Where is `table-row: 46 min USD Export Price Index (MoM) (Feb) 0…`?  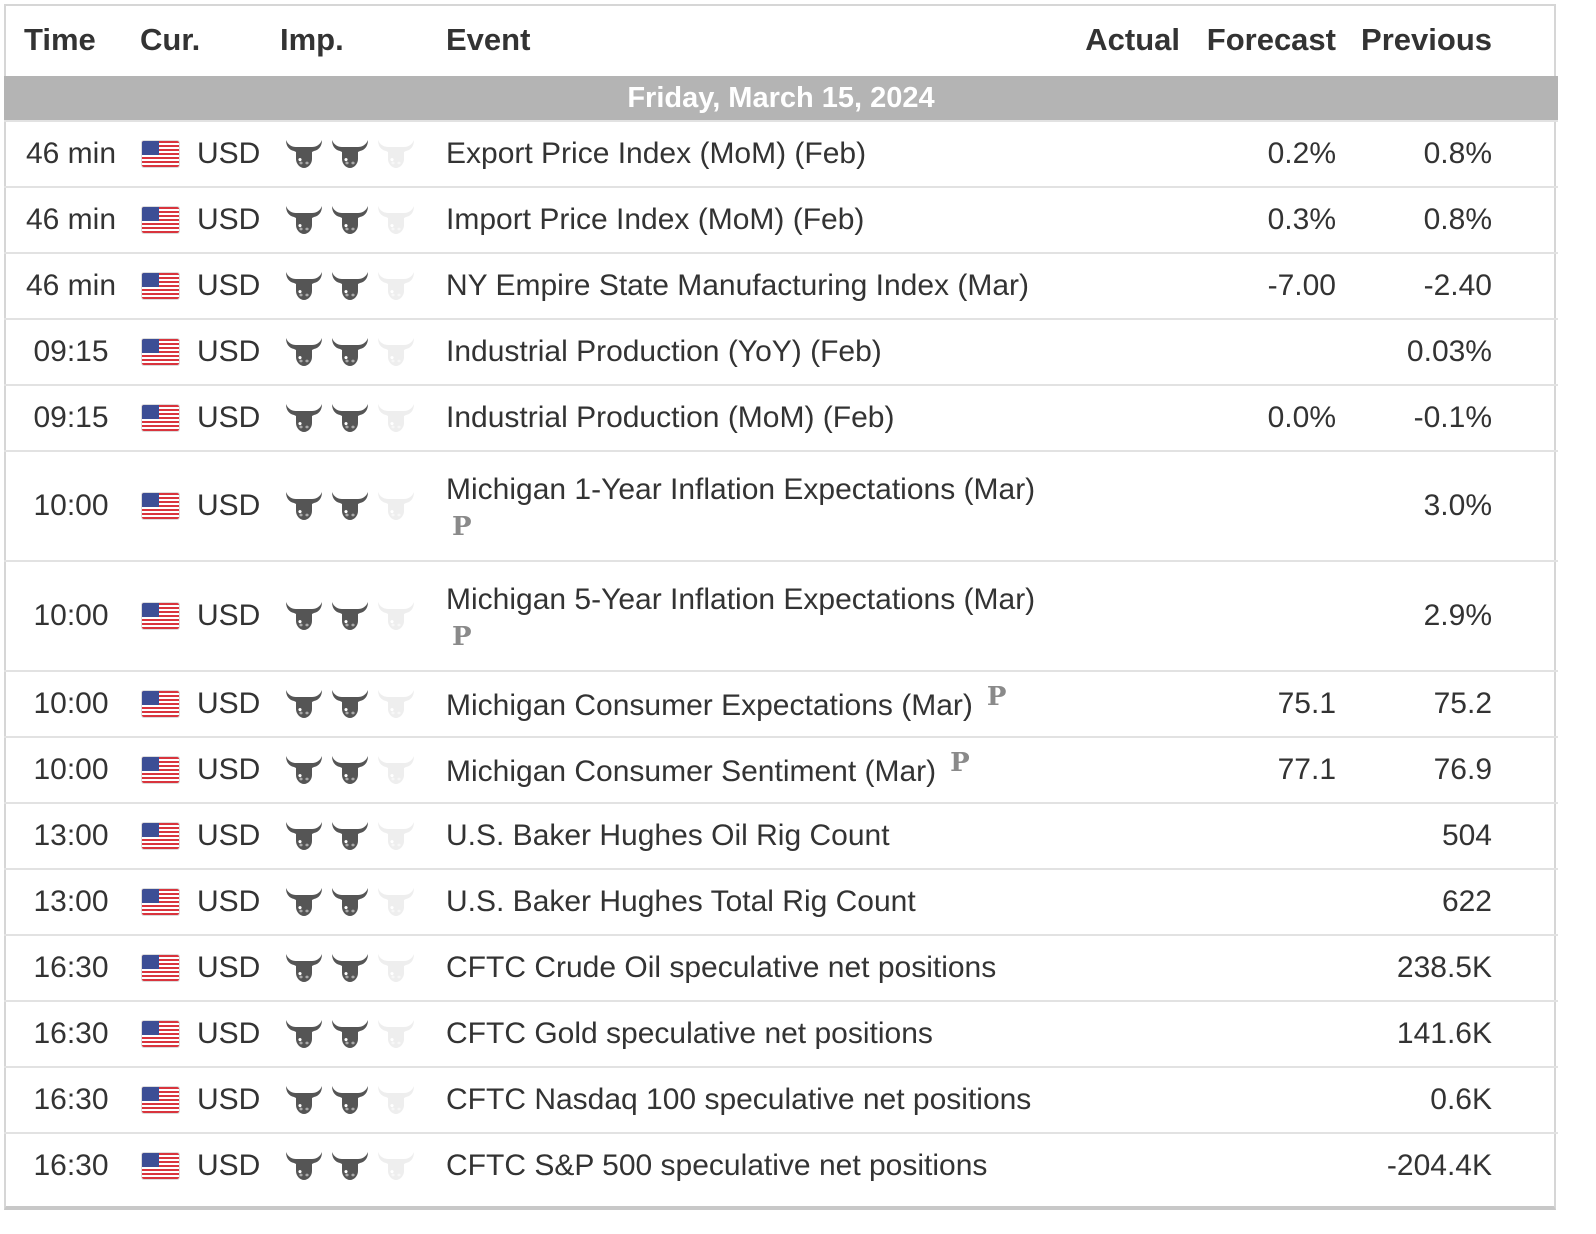 table-row: 46 min USD Export Price Index (MoM) (Feb) 0… is located at coordinates (781, 153).